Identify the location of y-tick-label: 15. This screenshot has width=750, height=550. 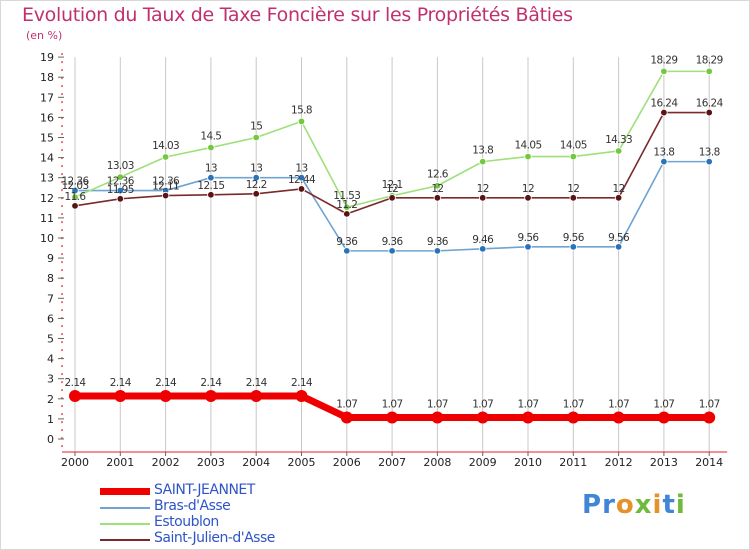
(47, 138).